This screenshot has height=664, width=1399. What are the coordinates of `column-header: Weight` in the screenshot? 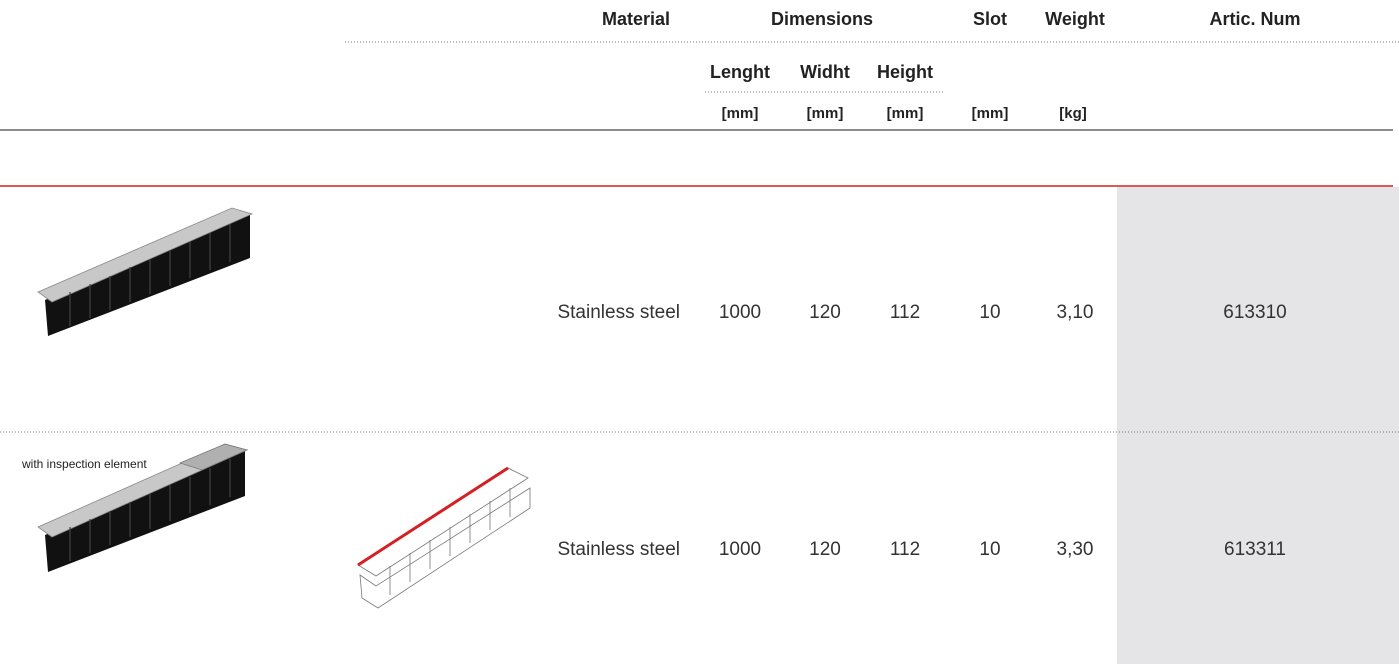 It's located at (1075, 19).